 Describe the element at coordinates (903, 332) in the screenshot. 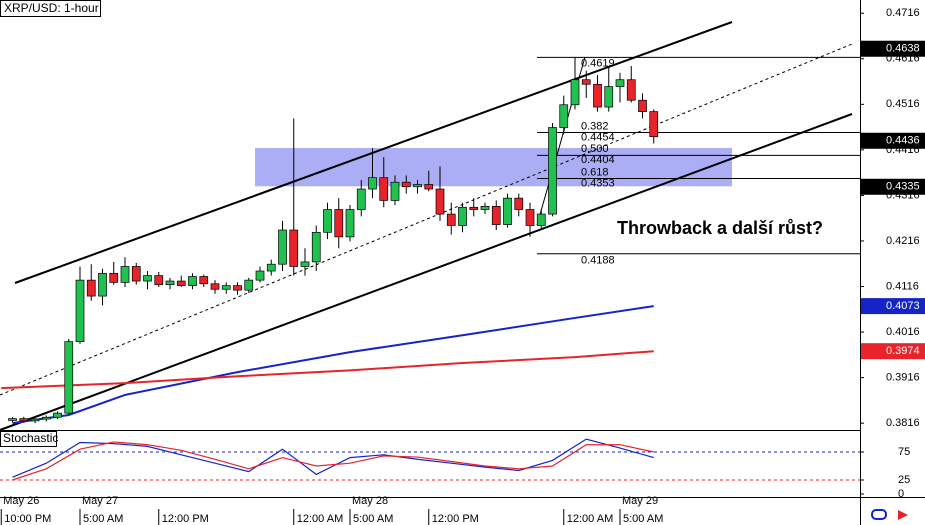

I see `y-tick-label: 0.4016` at that location.